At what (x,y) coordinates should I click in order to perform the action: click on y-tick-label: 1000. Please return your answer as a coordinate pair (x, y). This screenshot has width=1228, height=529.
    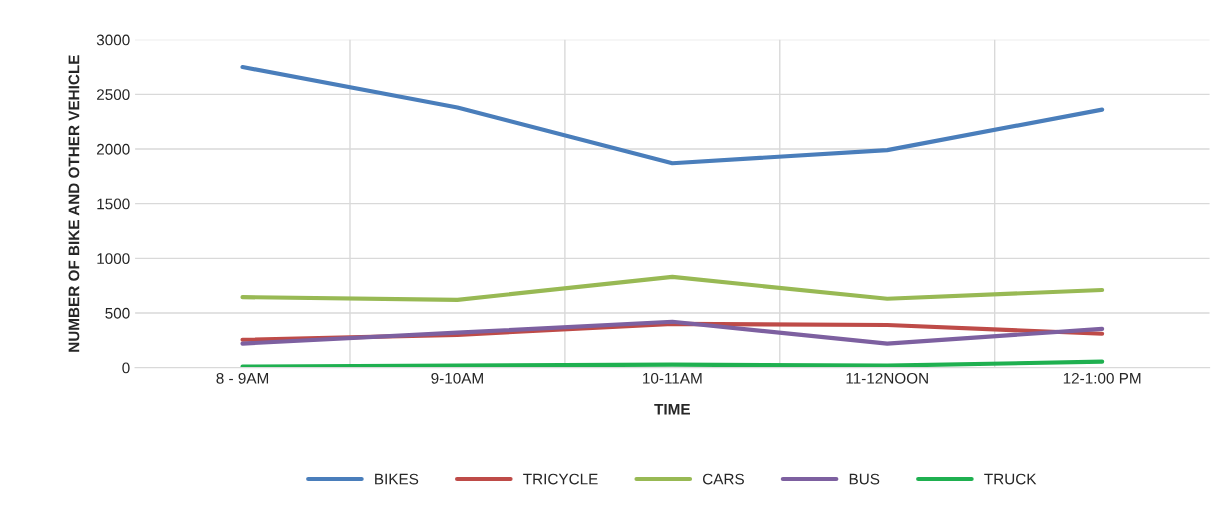
    Looking at the image, I should click on (113, 259).